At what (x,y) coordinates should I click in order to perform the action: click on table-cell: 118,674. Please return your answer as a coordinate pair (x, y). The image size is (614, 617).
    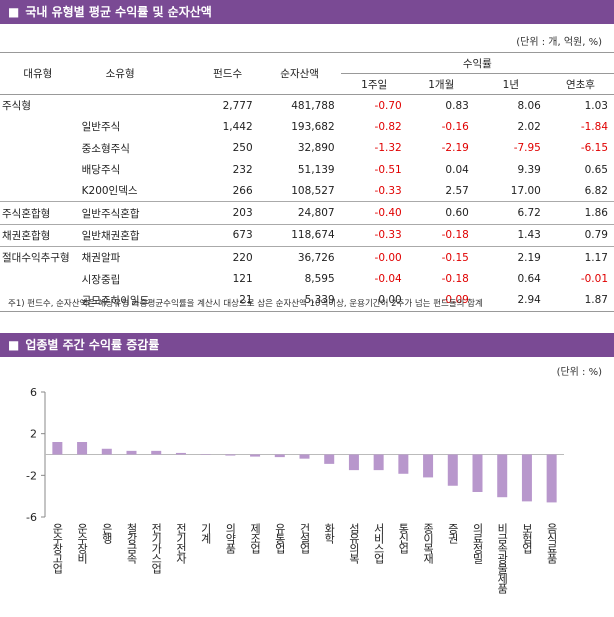
    Looking at the image, I should click on (299, 235).